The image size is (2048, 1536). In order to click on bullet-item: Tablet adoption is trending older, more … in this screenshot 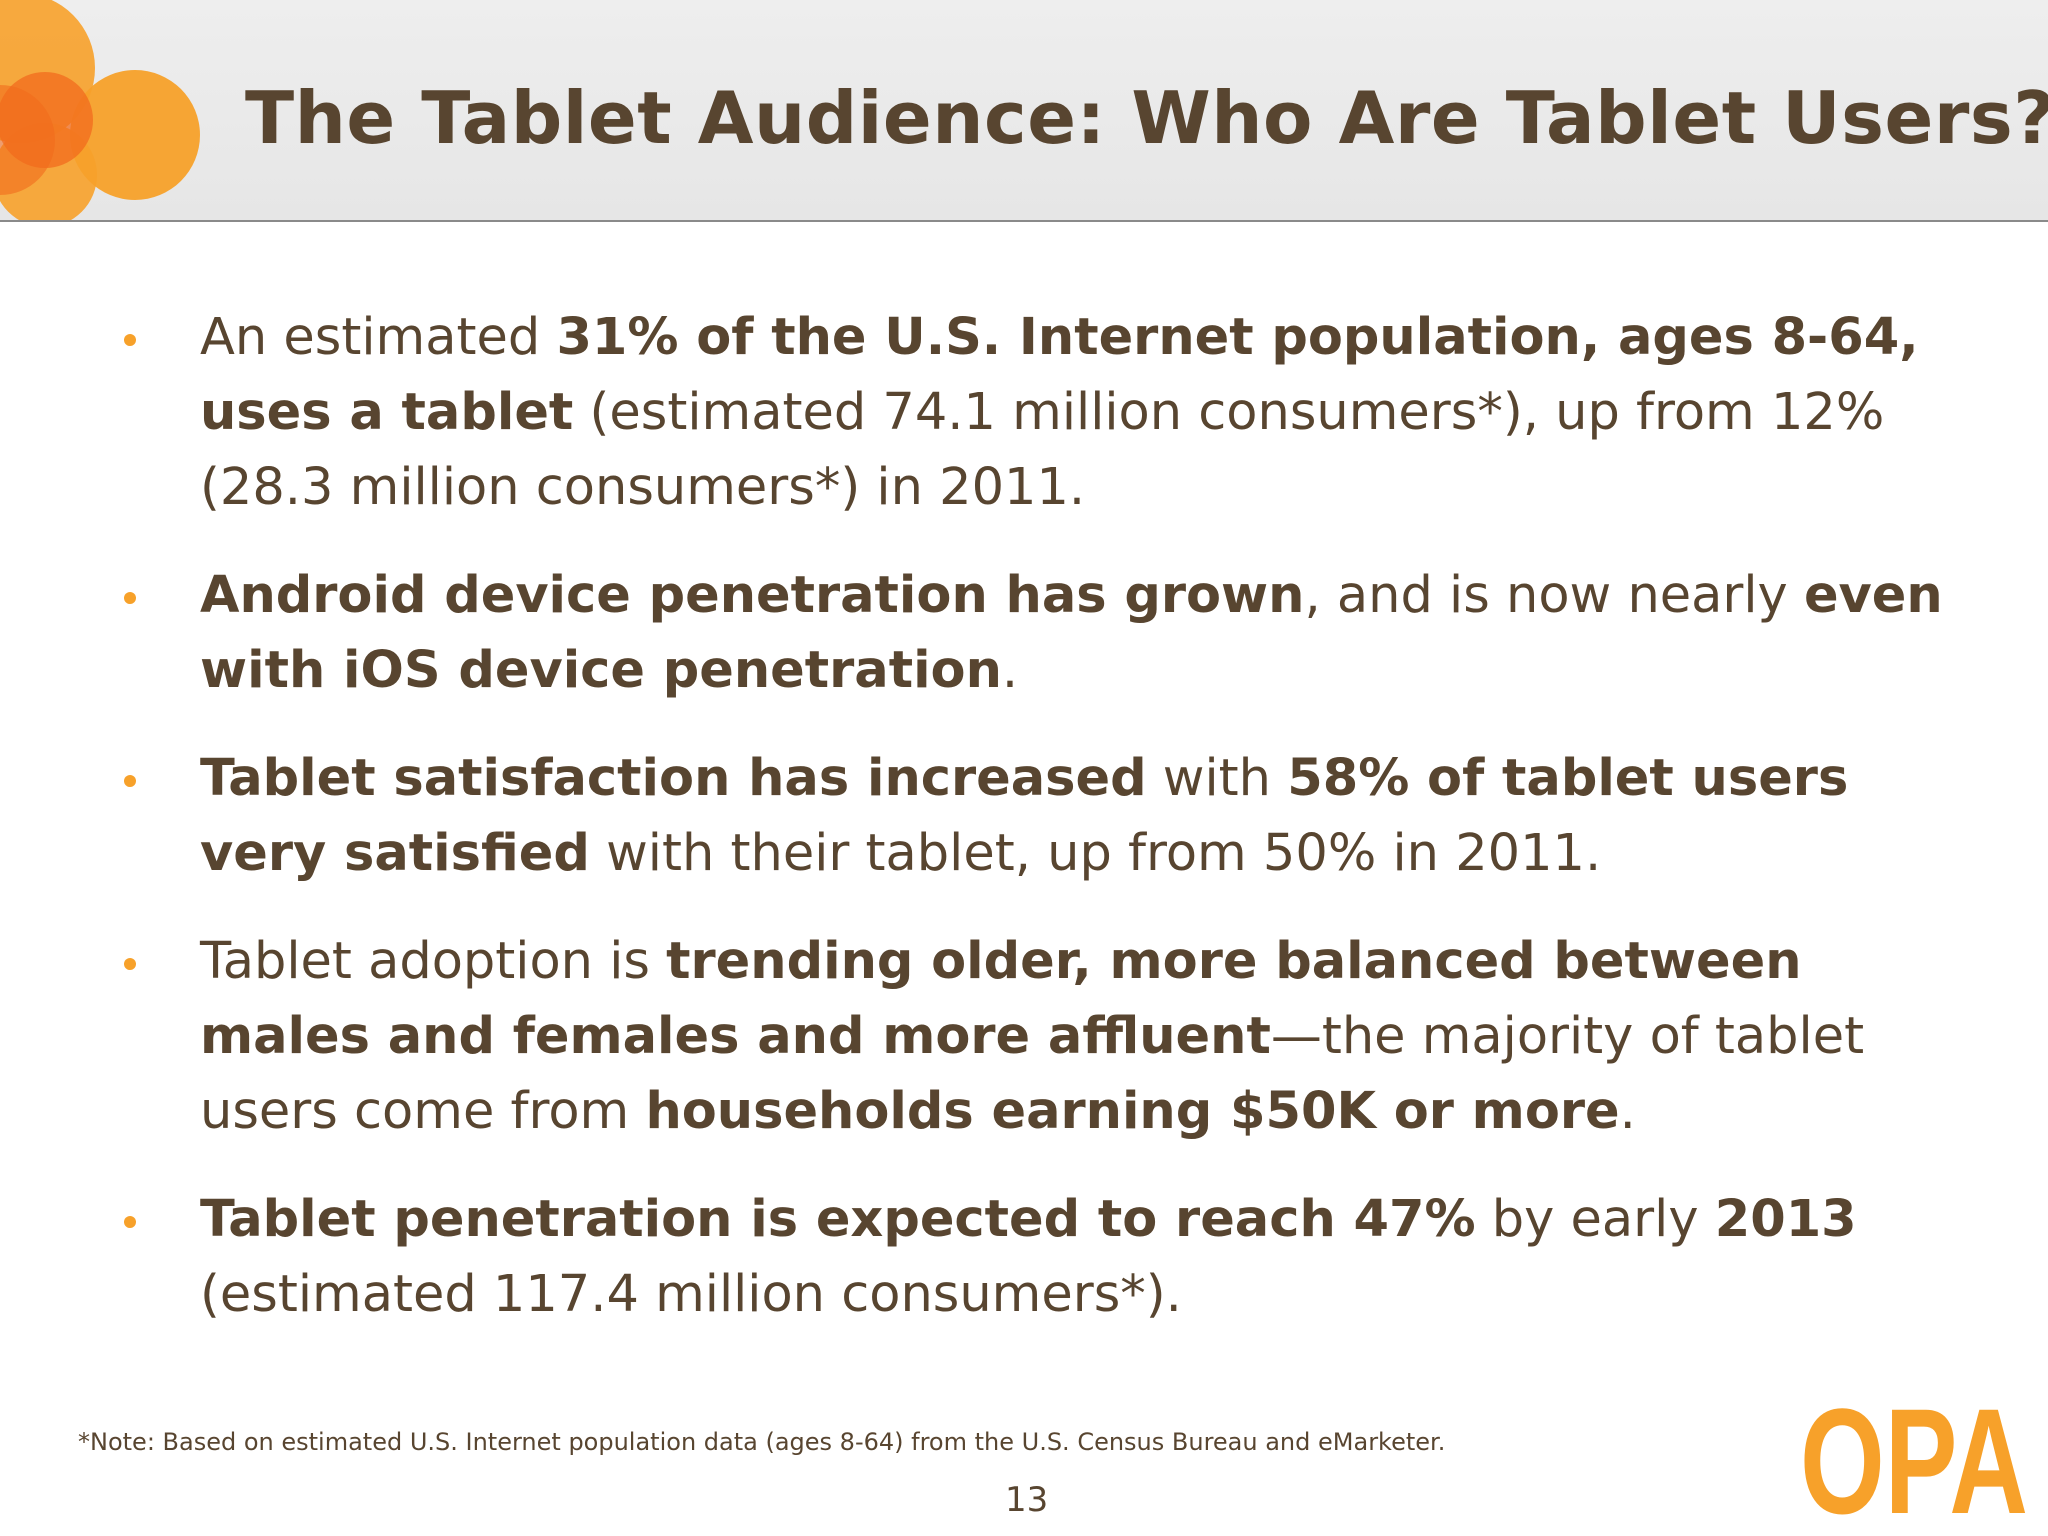, I will do `click(1030, 1036)`.